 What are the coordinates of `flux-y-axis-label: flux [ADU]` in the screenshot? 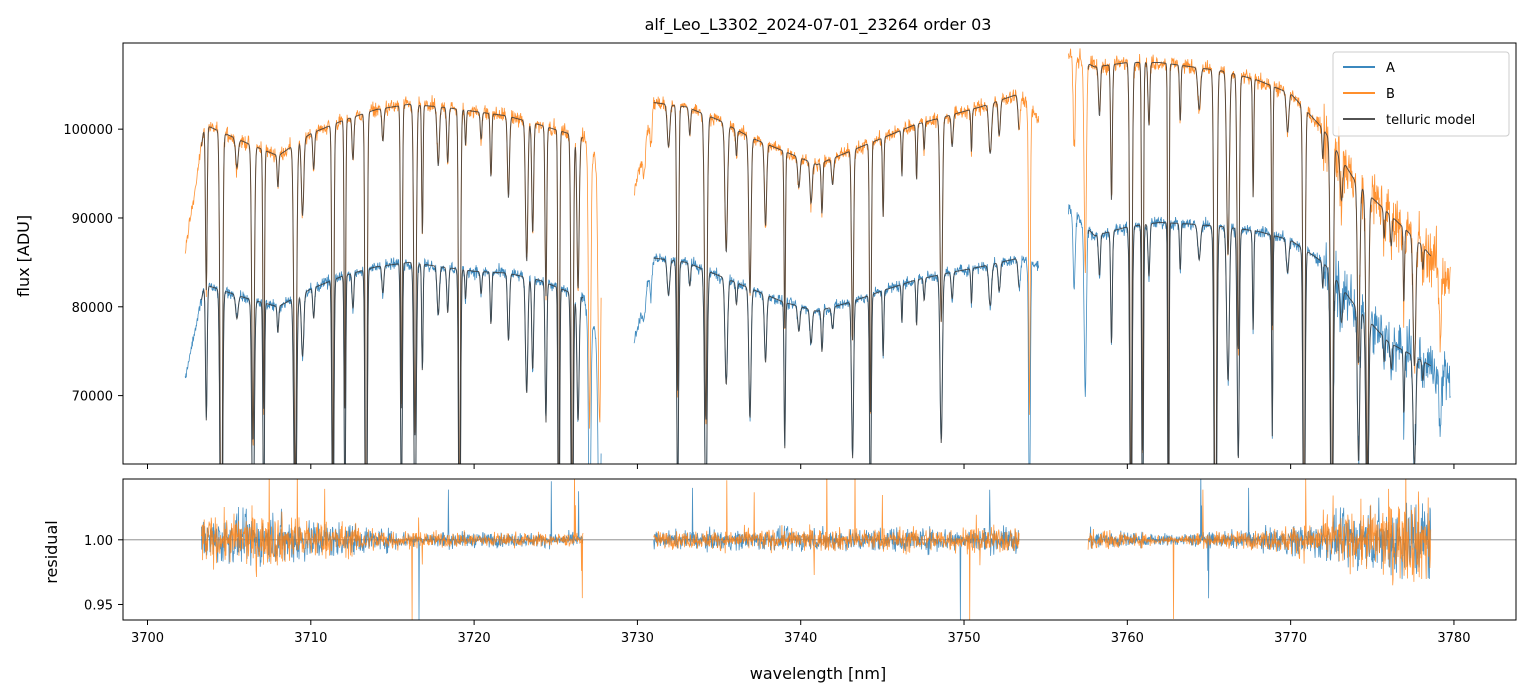 It's located at (23, 256).